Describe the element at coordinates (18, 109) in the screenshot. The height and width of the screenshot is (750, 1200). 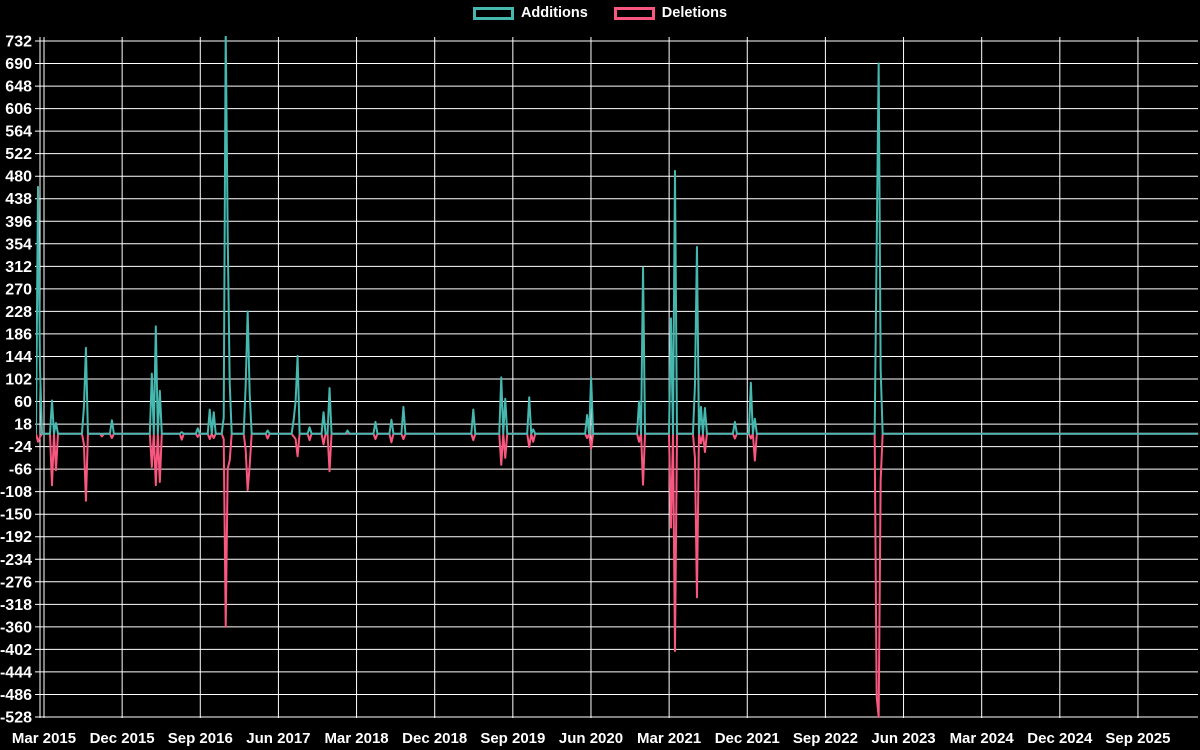
I see `y-axis-tick-label: 606` at that location.